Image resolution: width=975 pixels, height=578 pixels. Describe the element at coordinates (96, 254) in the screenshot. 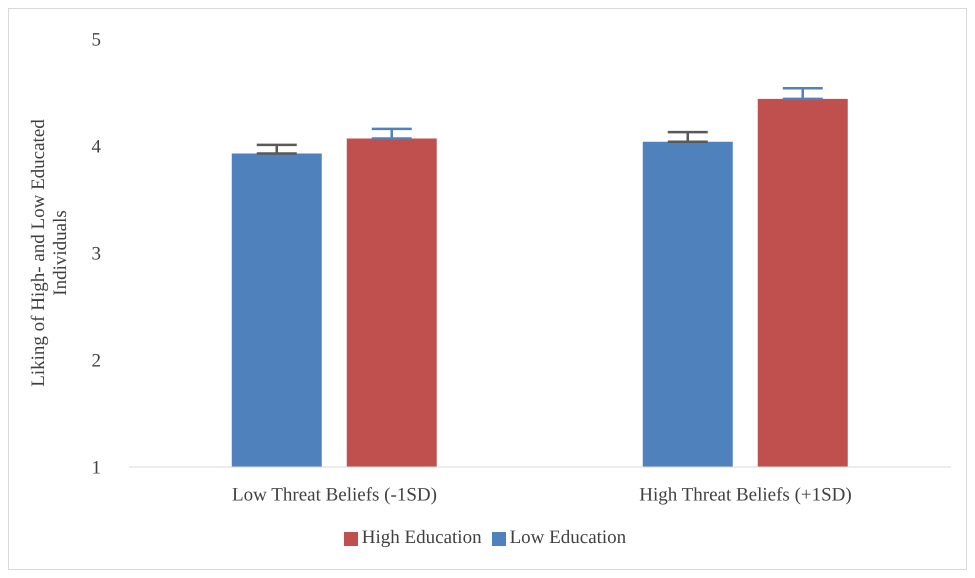

I see `y-tick-label: 3` at that location.